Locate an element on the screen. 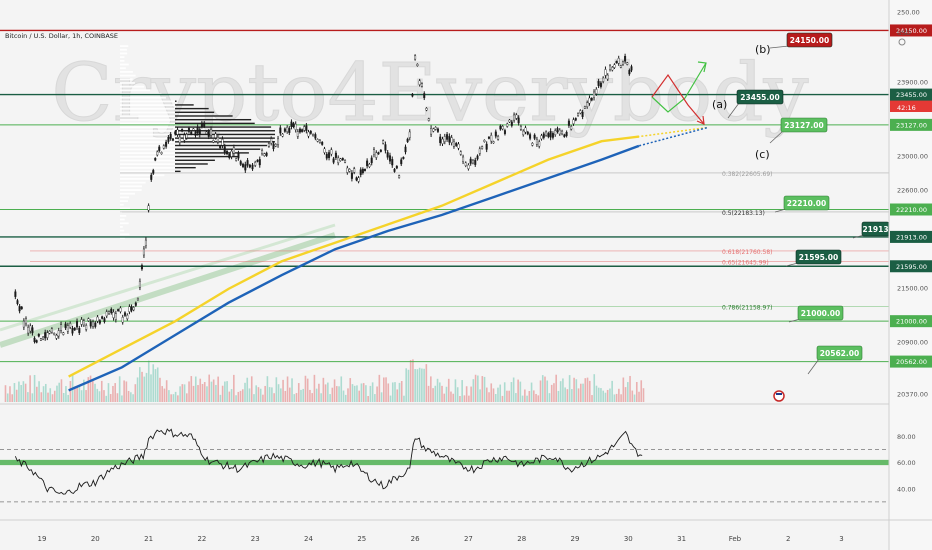  callout-text: 21913 is located at coordinates (875, 229).